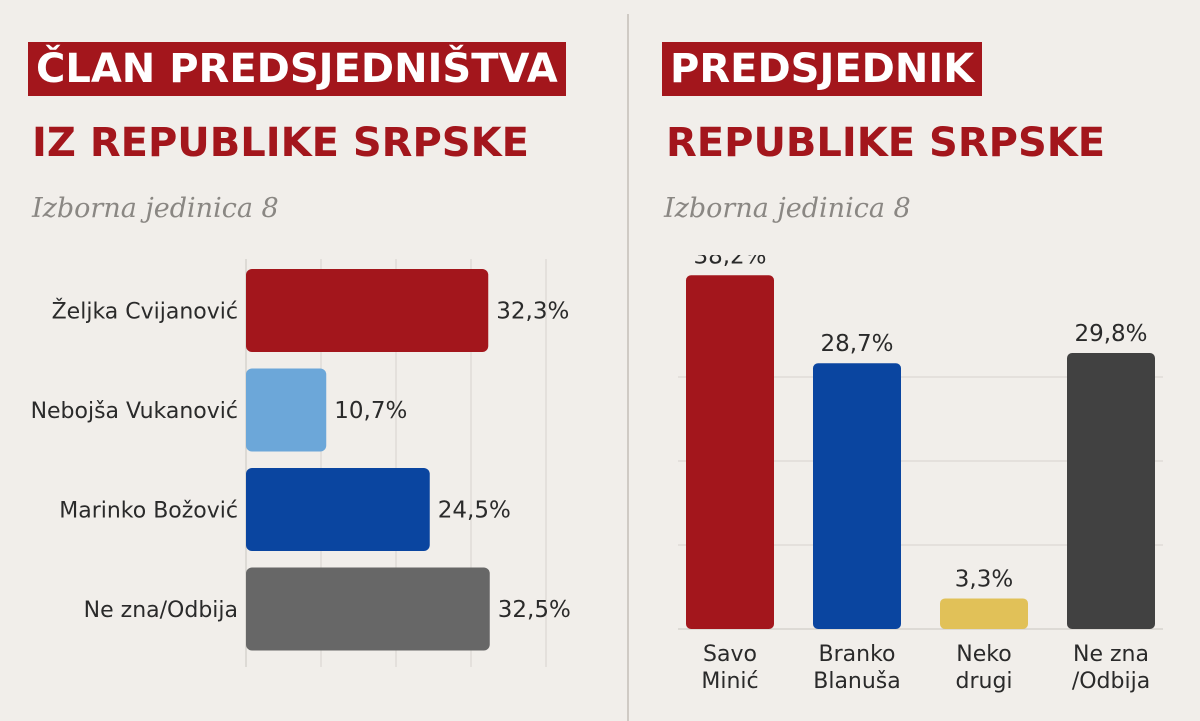 This screenshot has height=721, width=1200. What do you see at coordinates (857, 681) in the screenshot?
I see `category-label: Blanuša` at bounding box center [857, 681].